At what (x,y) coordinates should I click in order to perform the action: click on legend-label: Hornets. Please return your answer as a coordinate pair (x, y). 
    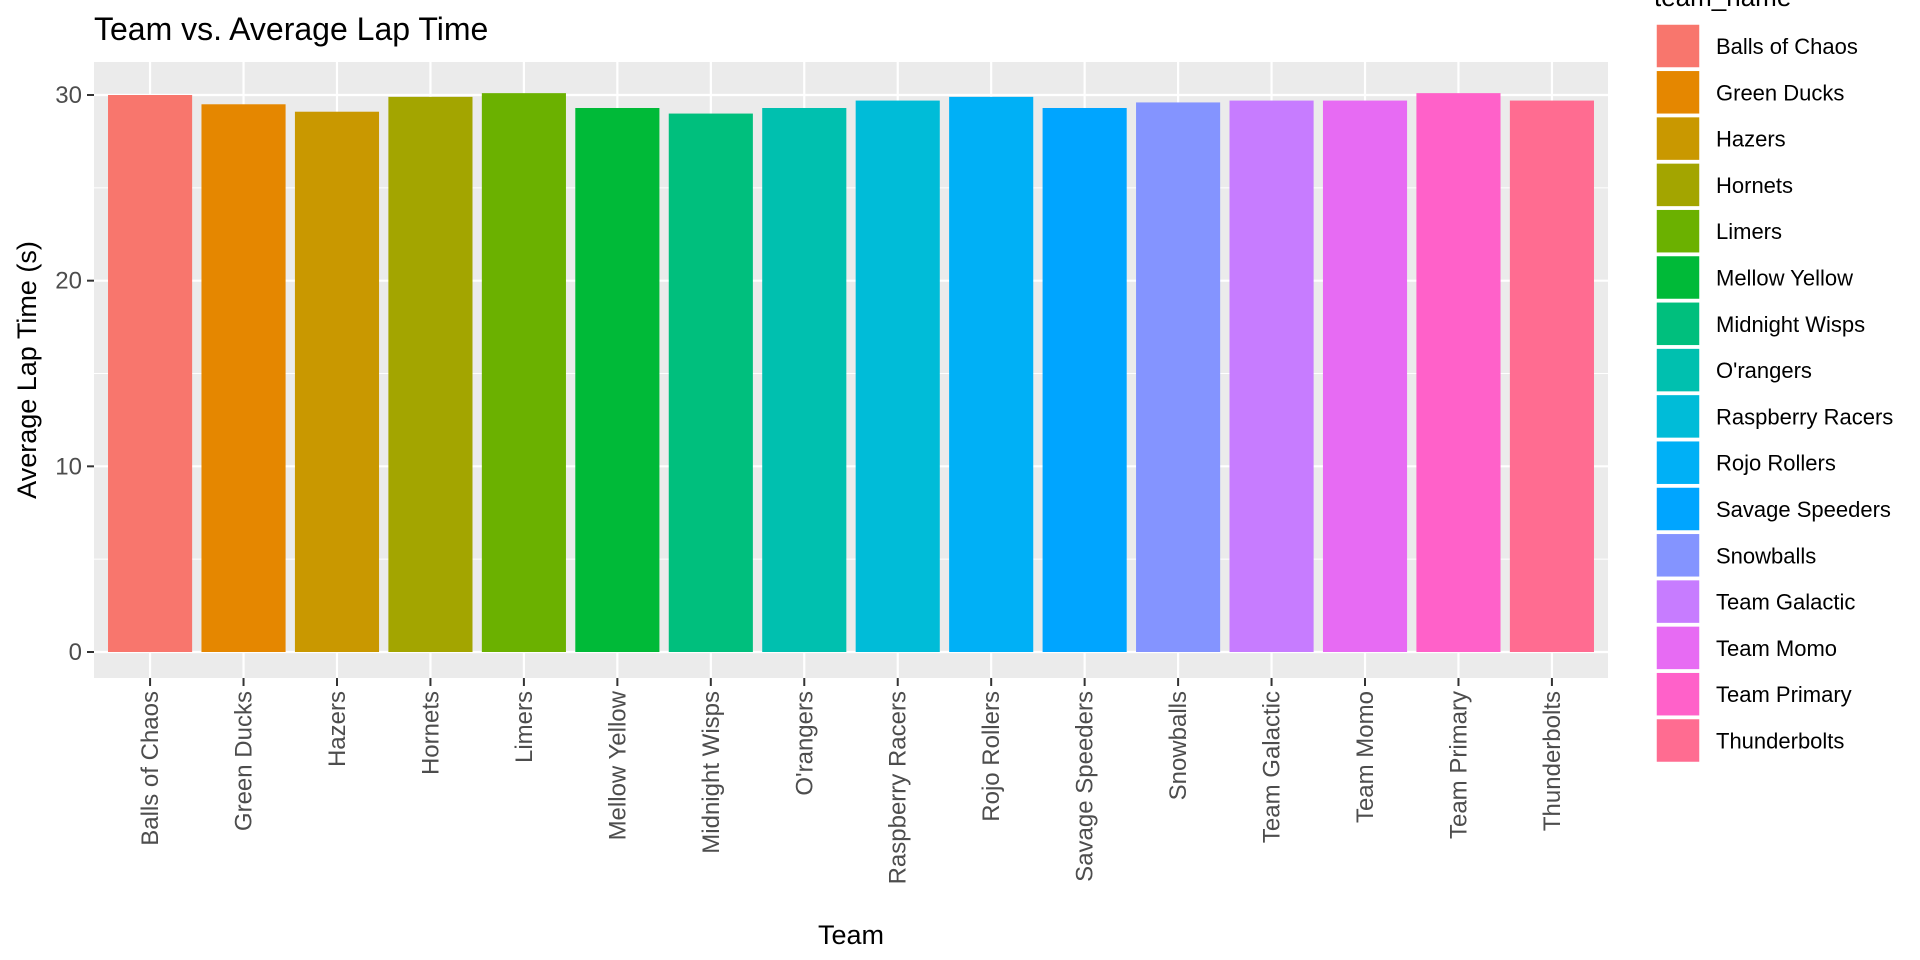
    Looking at the image, I should click on (1754, 185).